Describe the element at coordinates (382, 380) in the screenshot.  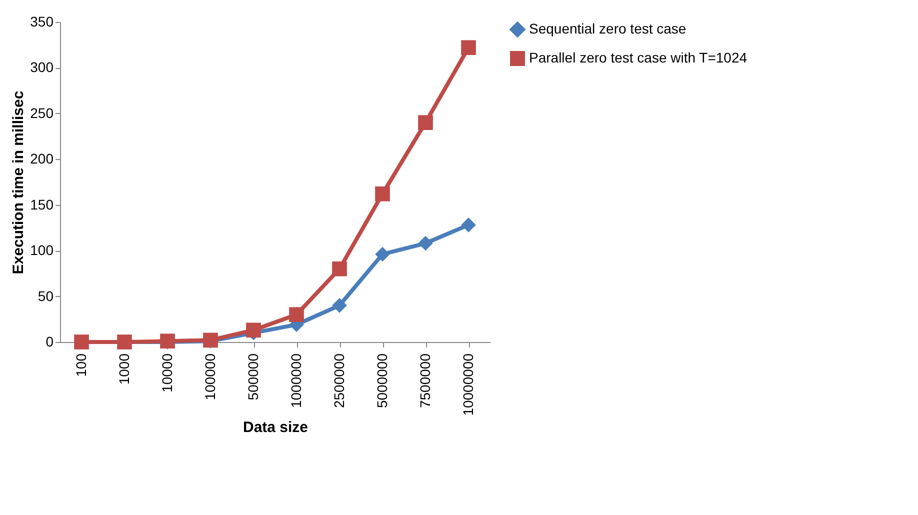
I see `x-tick-label: 5000000` at that location.